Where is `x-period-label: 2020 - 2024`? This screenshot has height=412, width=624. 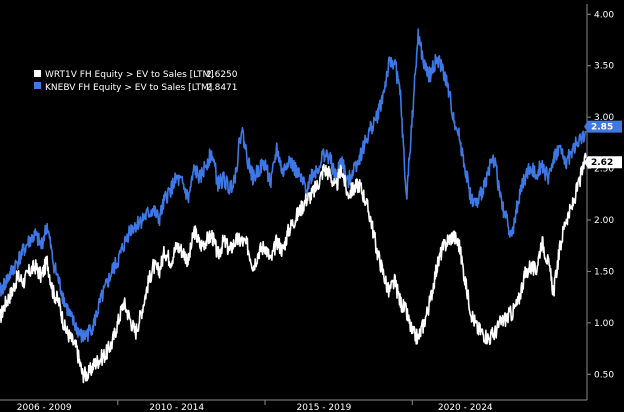 x-period-label: 2020 - 2024 is located at coordinates (465, 407).